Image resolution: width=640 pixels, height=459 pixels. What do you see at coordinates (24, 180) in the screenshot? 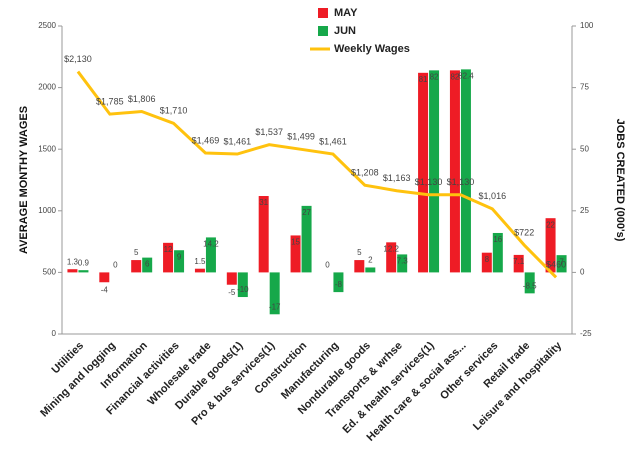
I see `y-axis-title: AVERAGE MONTHY WAGES` at bounding box center [24, 180].